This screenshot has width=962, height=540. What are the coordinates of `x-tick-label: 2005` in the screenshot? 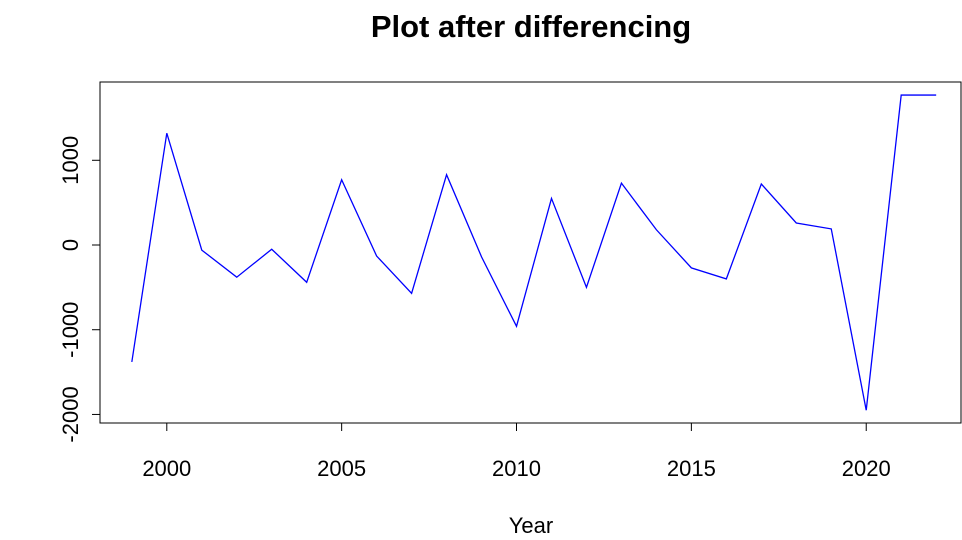 It's located at (341, 468).